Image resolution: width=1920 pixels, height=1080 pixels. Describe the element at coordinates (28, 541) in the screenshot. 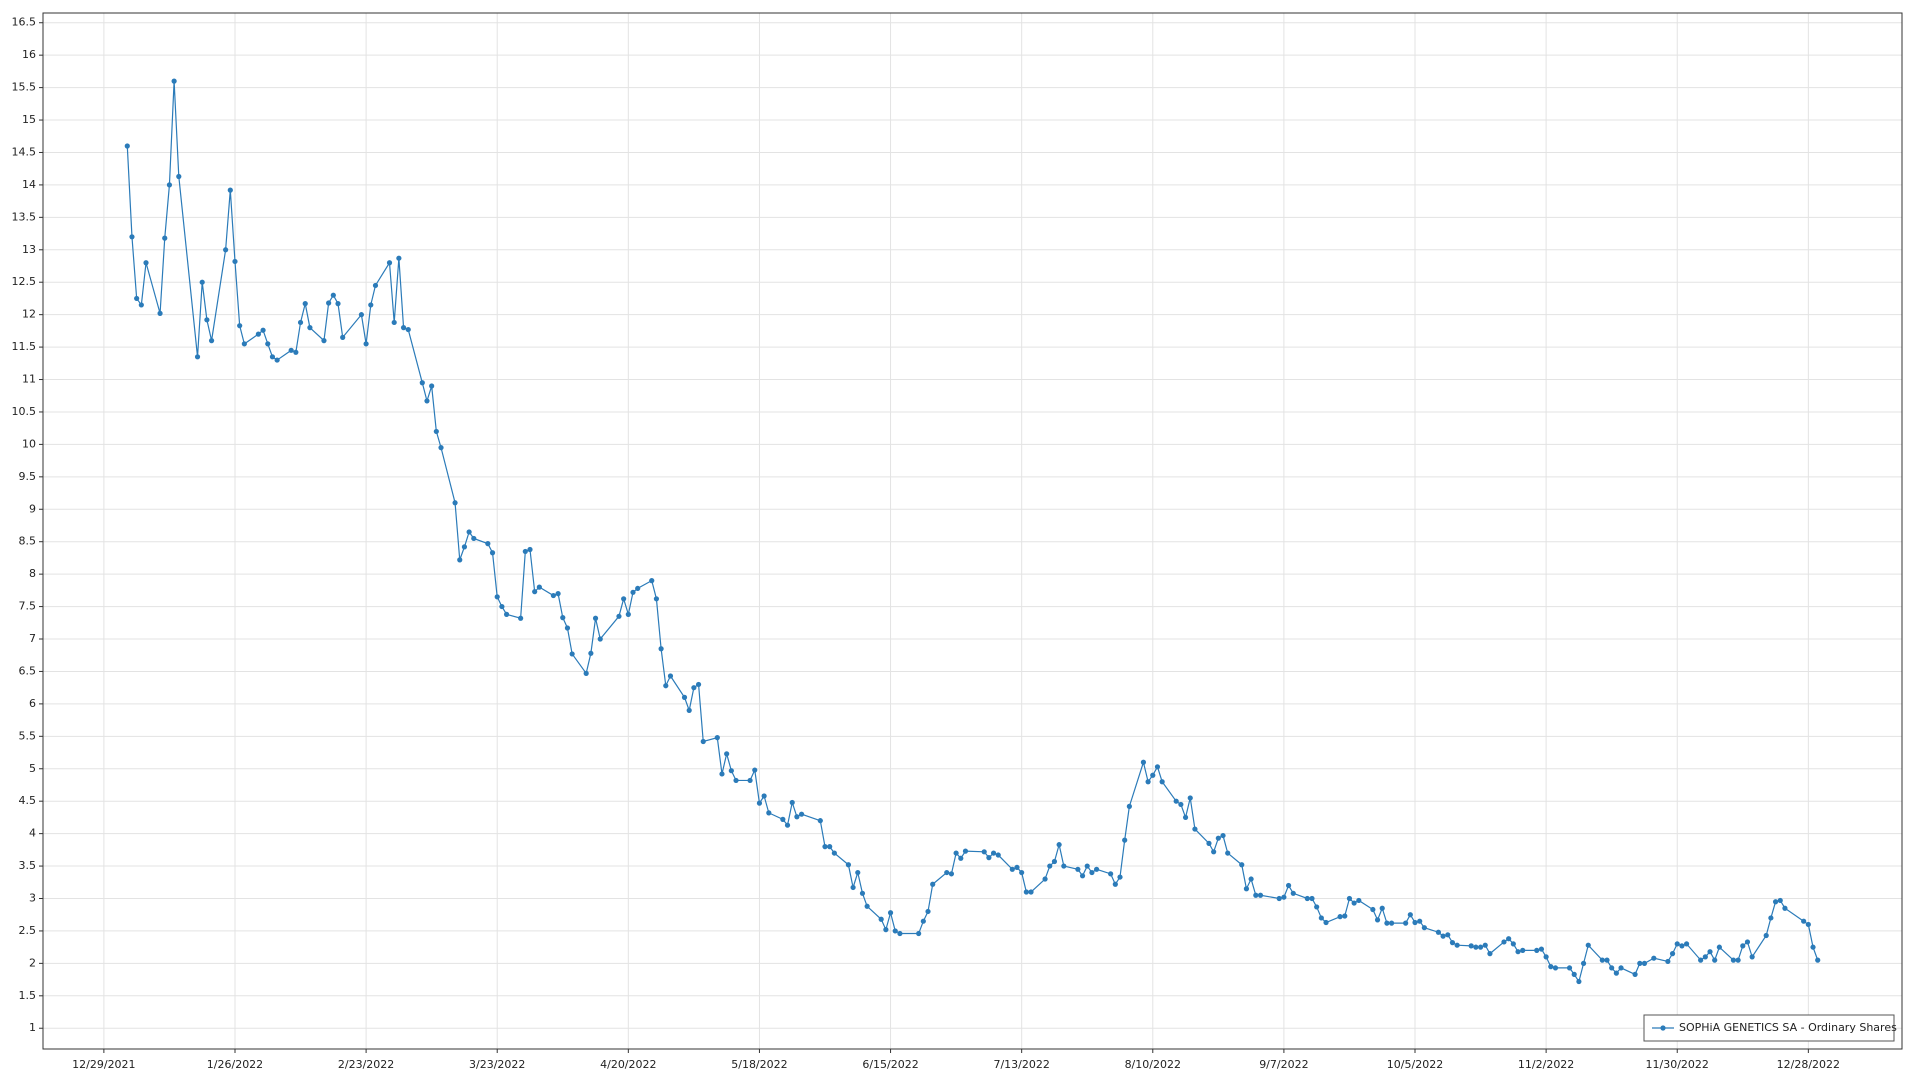

I see `y-tick-label: 8.5` at that location.